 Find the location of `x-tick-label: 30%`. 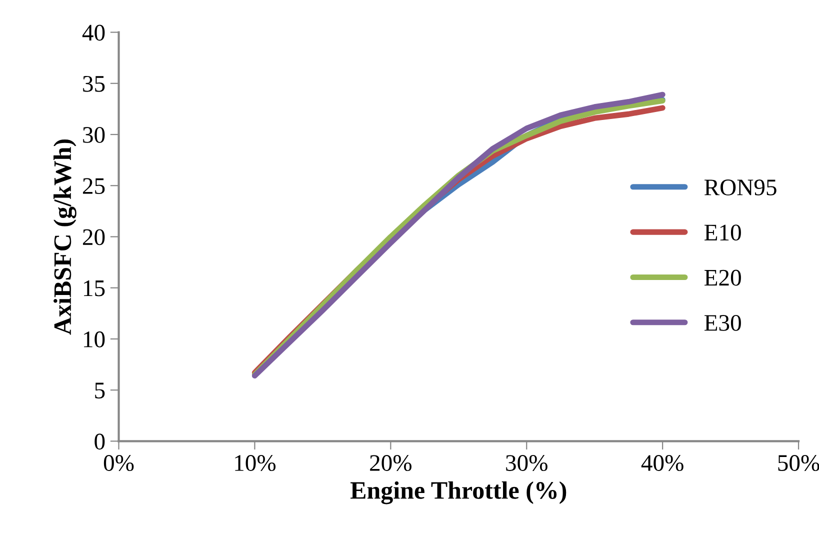

x-tick-label: 30% is located at coordinates (527, 463).